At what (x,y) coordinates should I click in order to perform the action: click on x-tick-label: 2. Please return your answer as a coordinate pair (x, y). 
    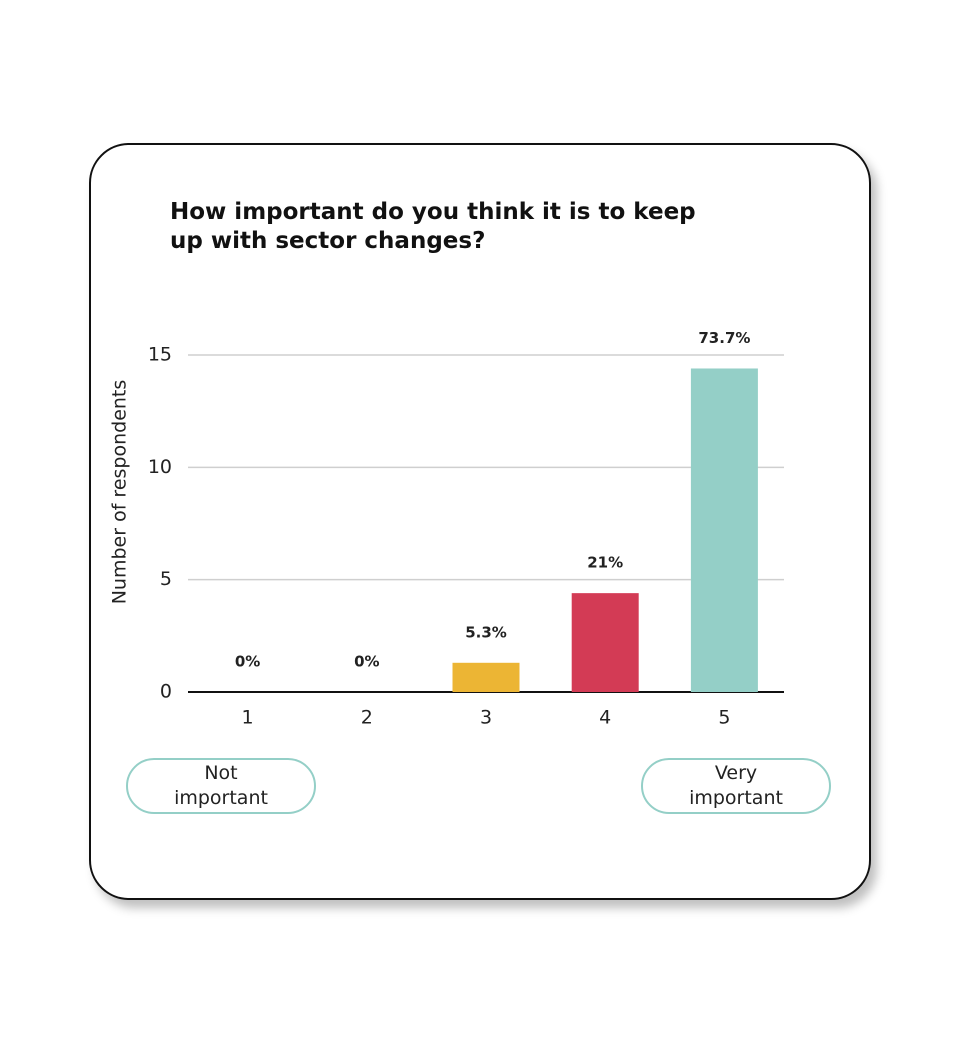
    Looking at the image, I should click on (367, 718).